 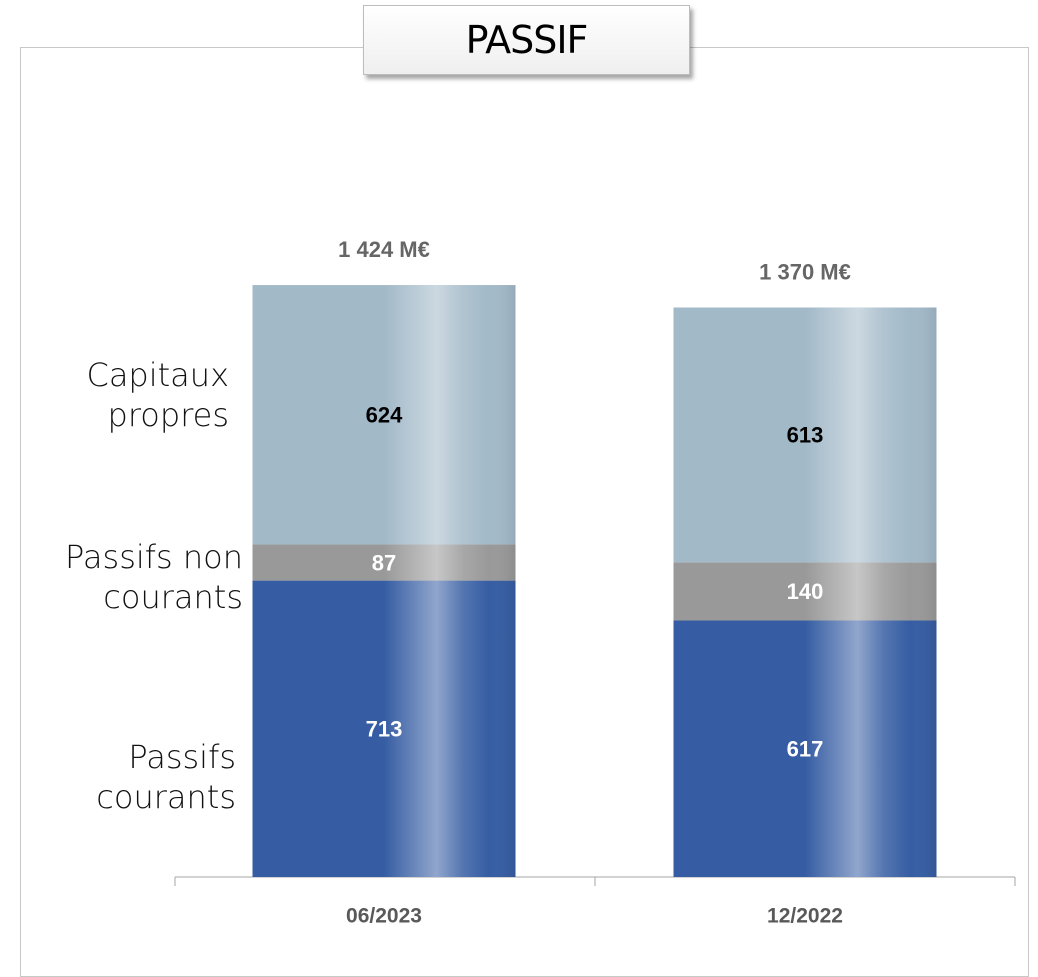 I want to click on value-label: 624, so click(x=384, y=415).